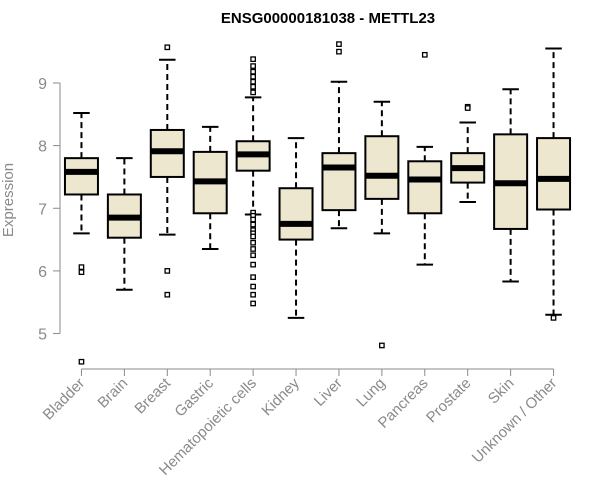 The image size is (600, 500). Describe the element at coordinates (382, 224) in the screenshot. I see `box-lung` at that location.